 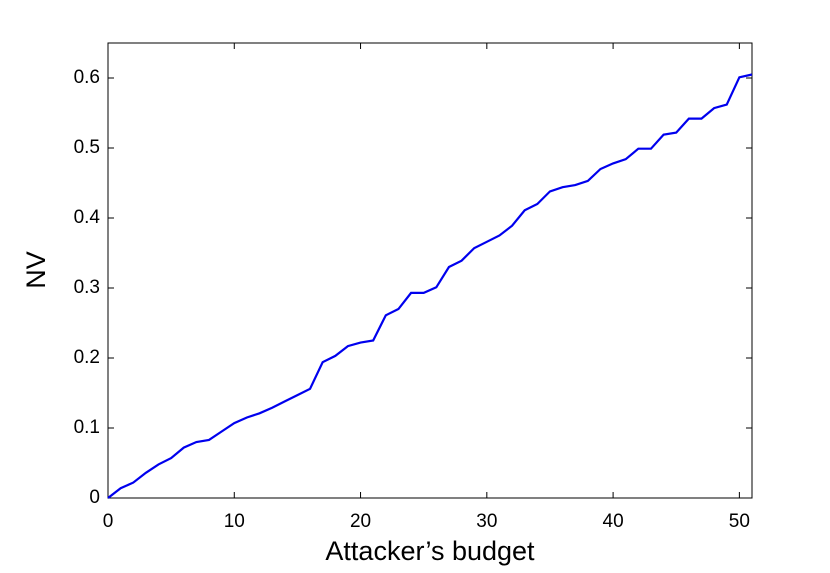 What do you see at coordinates (36, 270) in the screenshot?
I see `y-axis-label: NV` at bounding box center [36, 270].